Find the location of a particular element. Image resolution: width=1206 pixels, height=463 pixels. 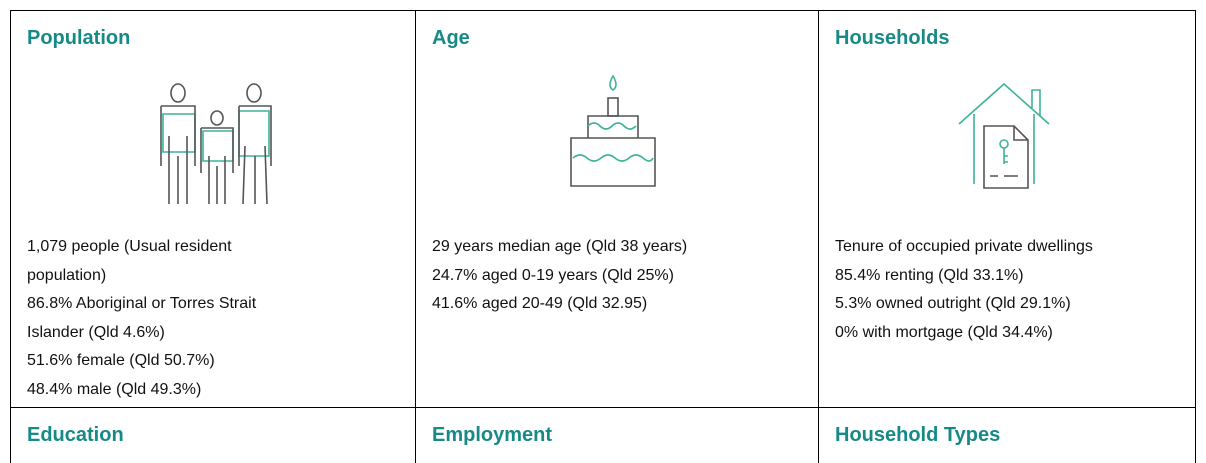

text-line: 1,079 people (Usual resident is located at coordinates (129, 246).